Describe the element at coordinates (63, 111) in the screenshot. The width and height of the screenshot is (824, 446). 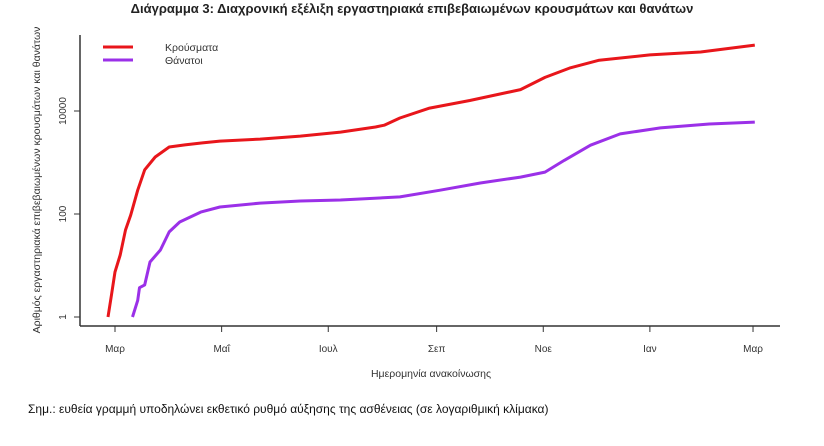
I see `y-tick-label: 10000` at that location.